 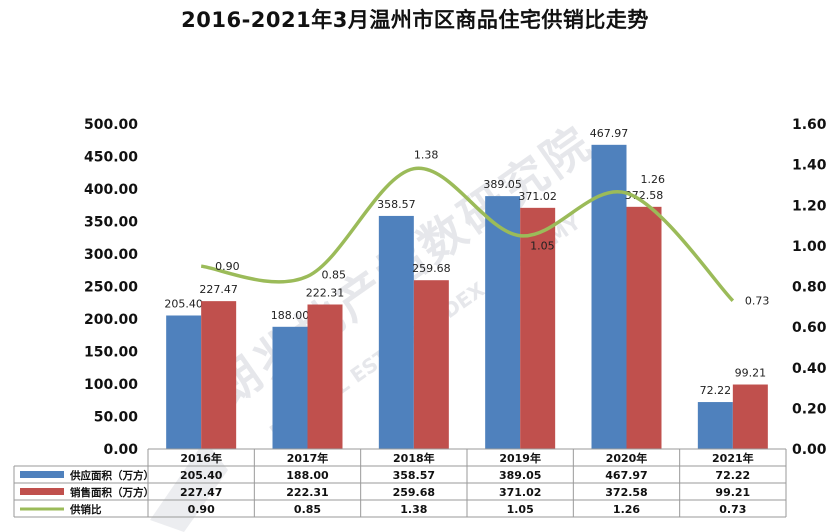 What do you see at coordinates (809, 328) in the screenshot?
I see `y-right-tick-label: 0.60` at bounding box center [809, 328].